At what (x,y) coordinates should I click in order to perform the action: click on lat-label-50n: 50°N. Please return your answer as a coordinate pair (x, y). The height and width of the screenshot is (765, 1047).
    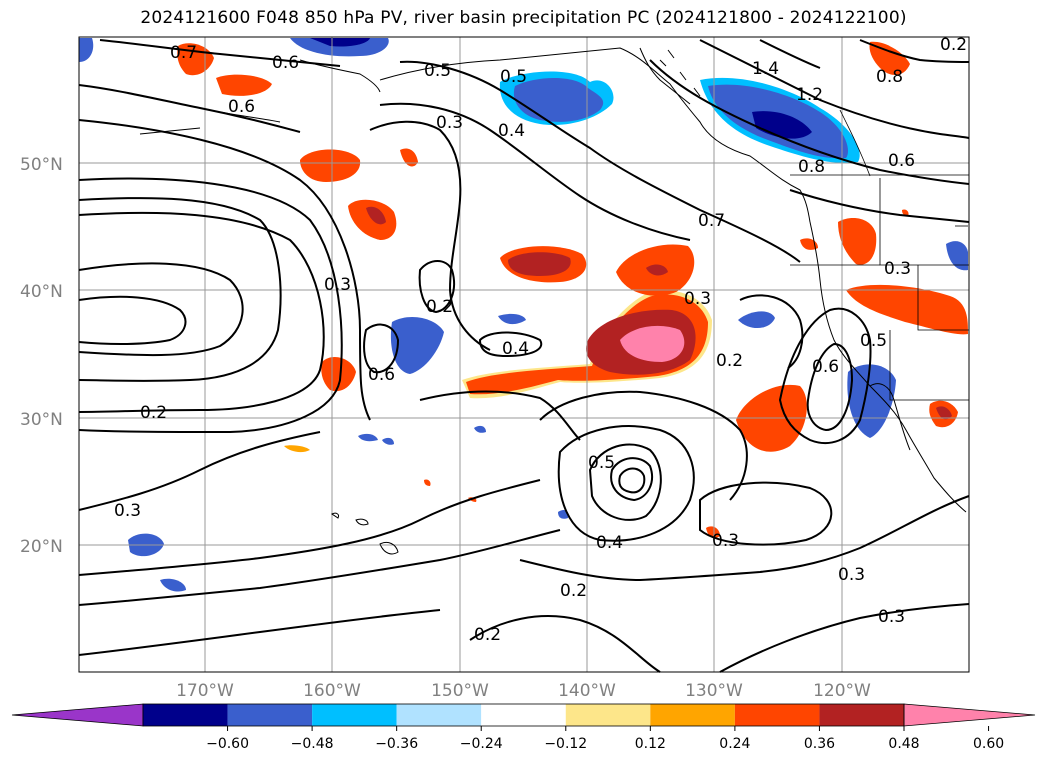
    Looking at the image, I should click on (41, 165).